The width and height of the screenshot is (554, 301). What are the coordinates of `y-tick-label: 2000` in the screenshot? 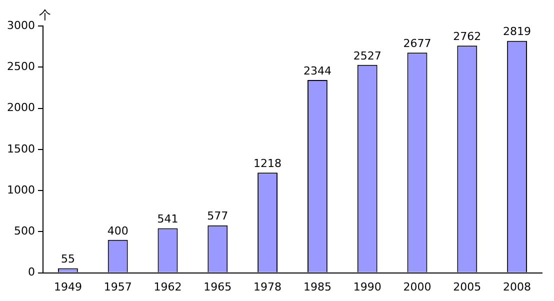 It's located at (20, 107).